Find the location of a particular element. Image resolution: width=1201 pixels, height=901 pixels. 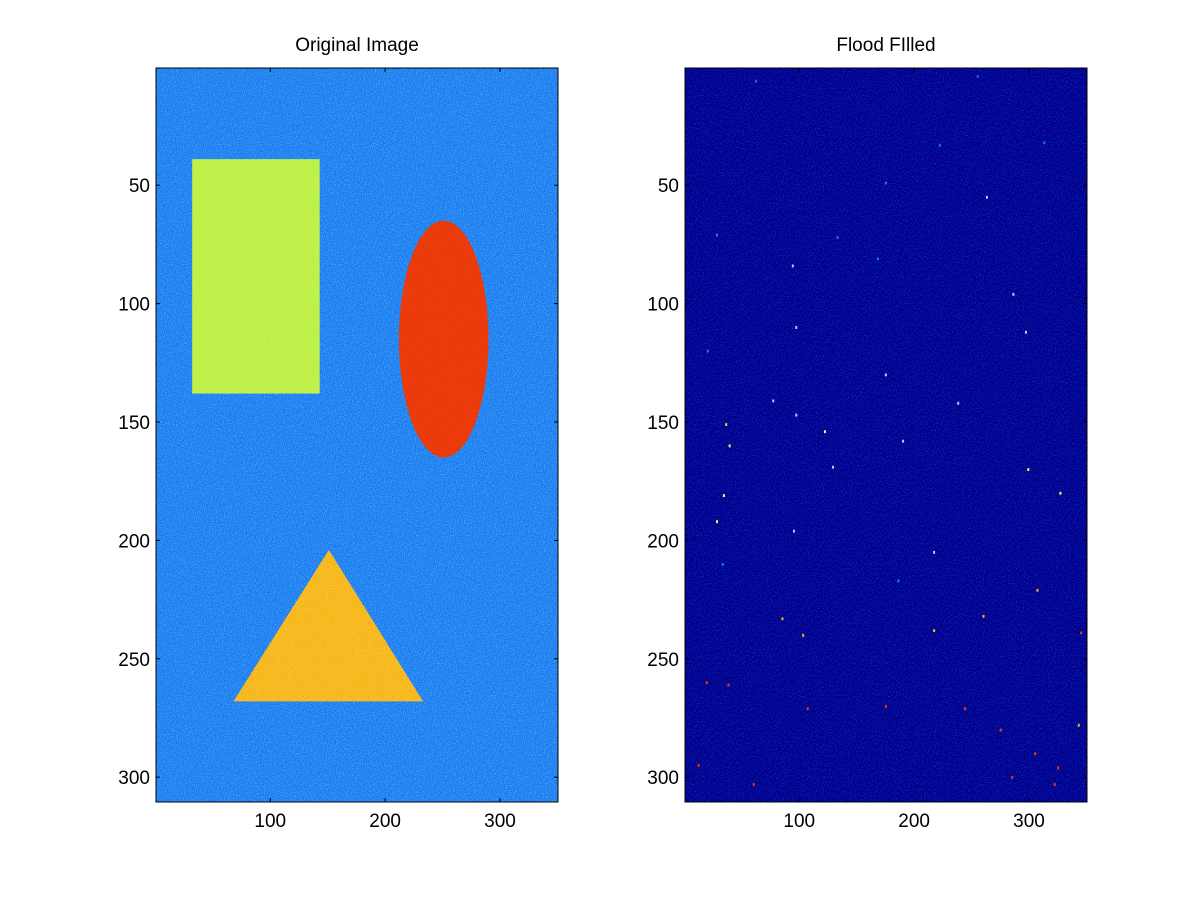

triangle-texture is located at coordinates (328, 625).